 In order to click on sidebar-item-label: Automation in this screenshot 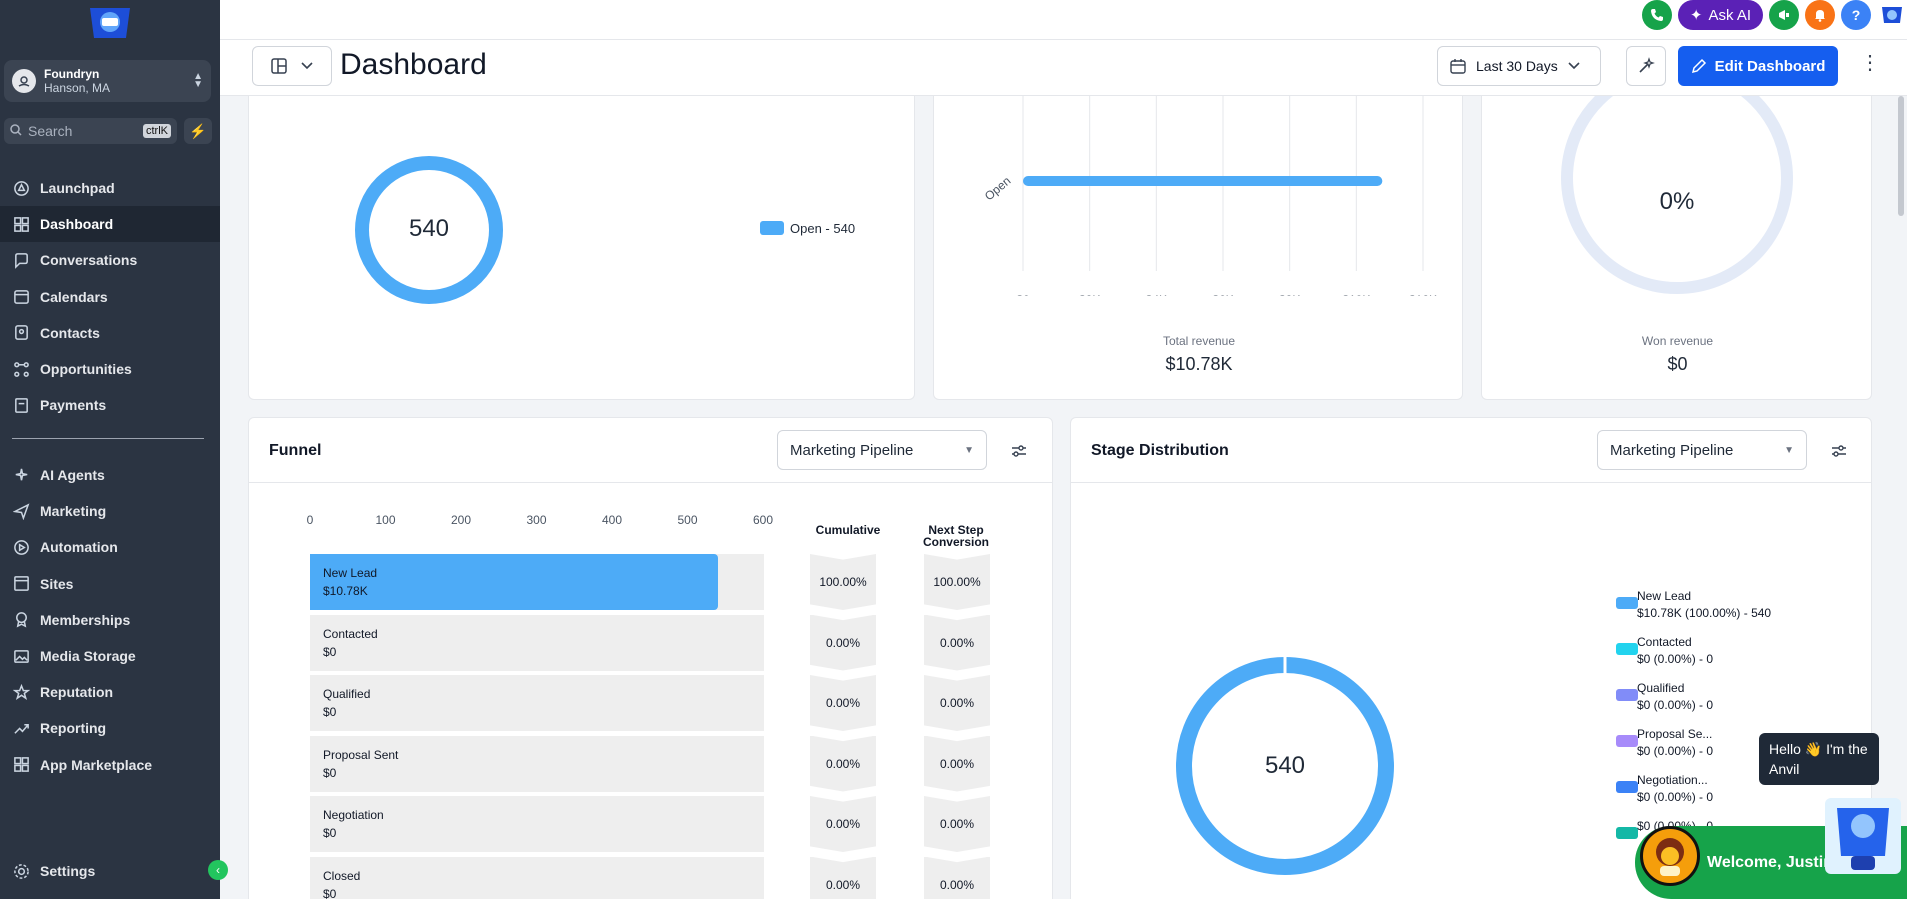, I will do `click(79, 547)`.